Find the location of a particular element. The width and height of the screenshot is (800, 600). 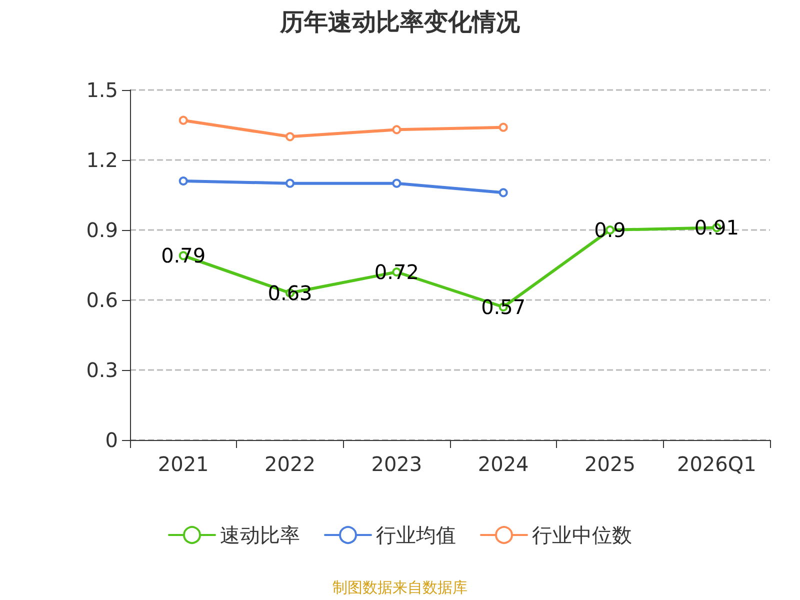

y-tick-label: 0.9 is located at coordinates (102, 230).